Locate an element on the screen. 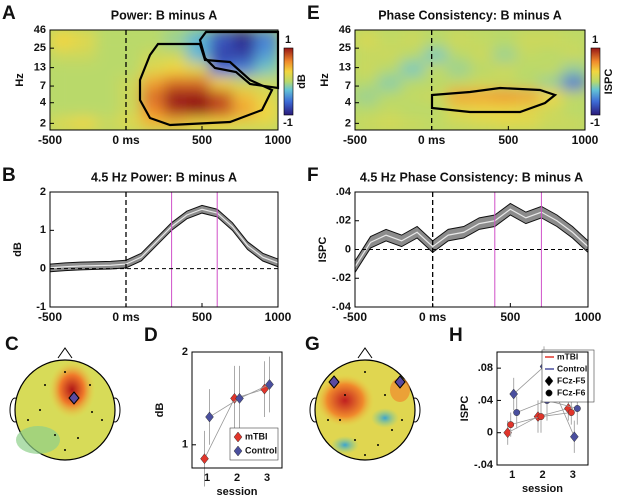  colorbar is located at coordinates (288, 81).